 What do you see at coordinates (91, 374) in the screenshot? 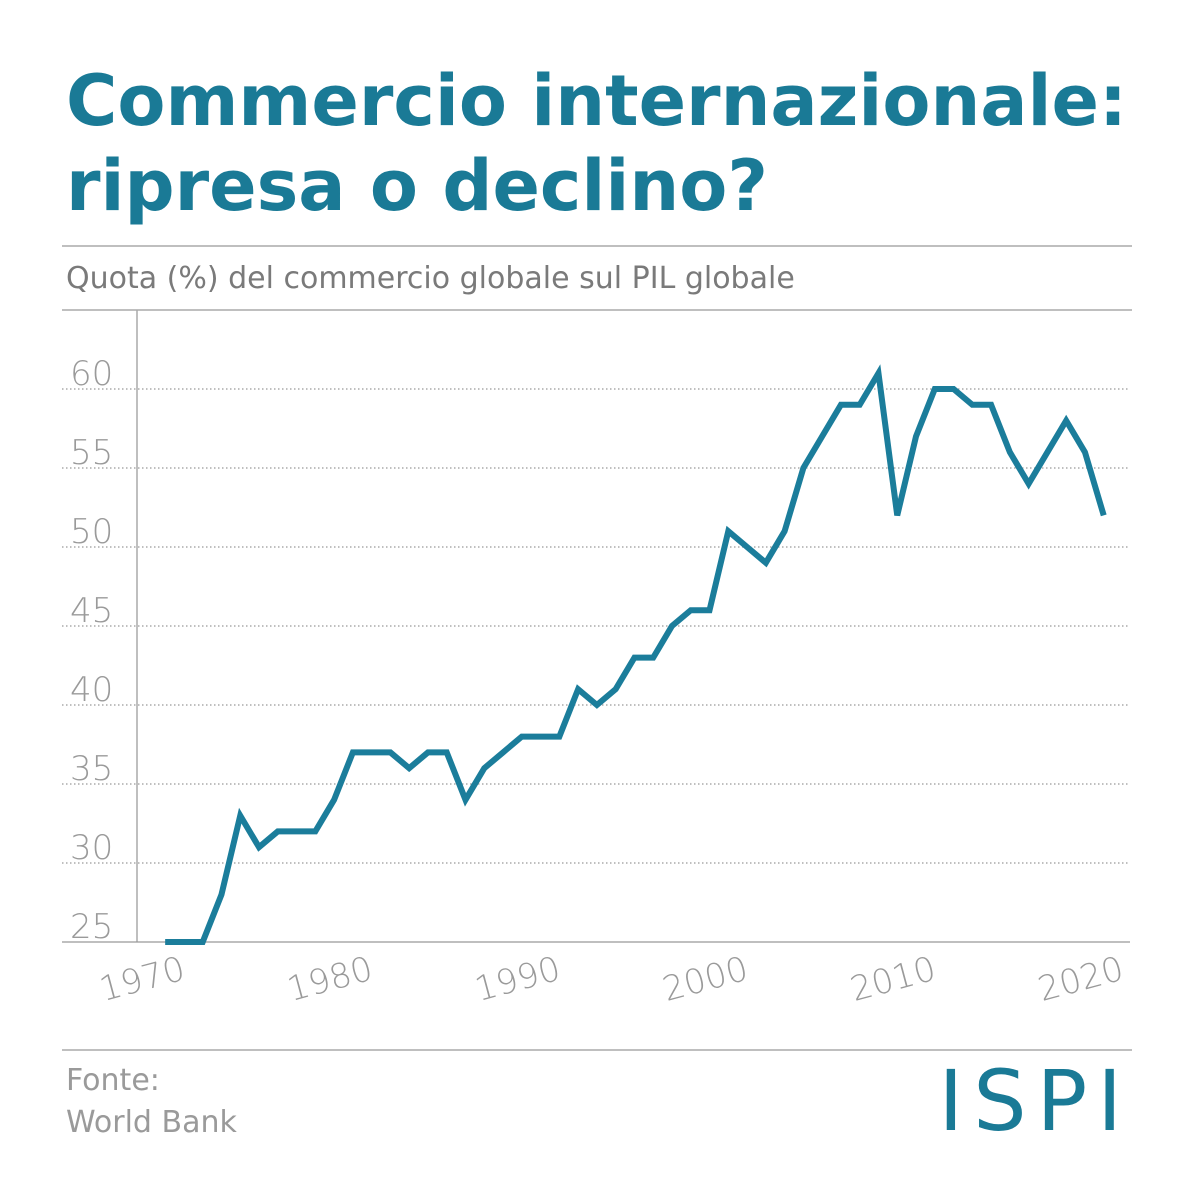
I see `y-tick-label: 60` at bounding box center [91, 374].